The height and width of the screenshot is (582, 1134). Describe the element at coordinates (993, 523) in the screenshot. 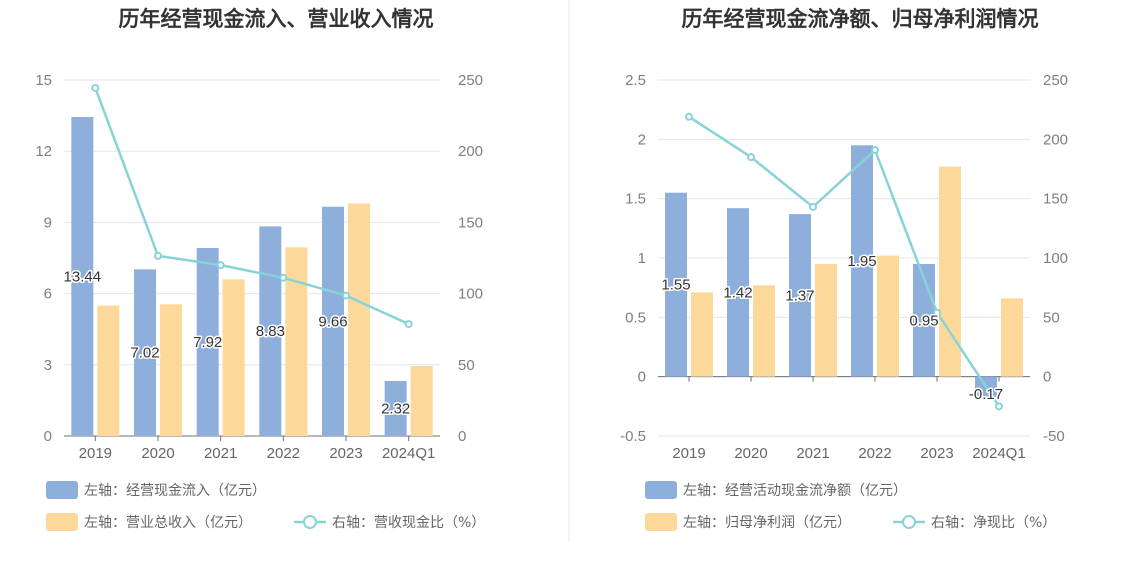

I see `legend-label: 右轴：净现比（%）` at that location.